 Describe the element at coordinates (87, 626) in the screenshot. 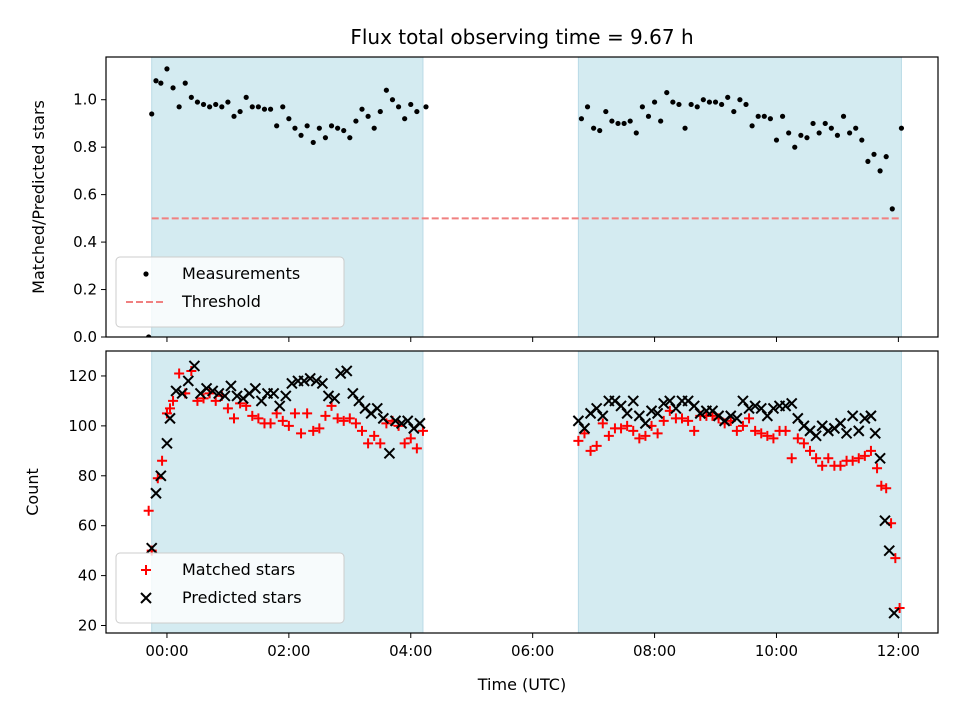

I see `y-tick-label: 20` at that location.